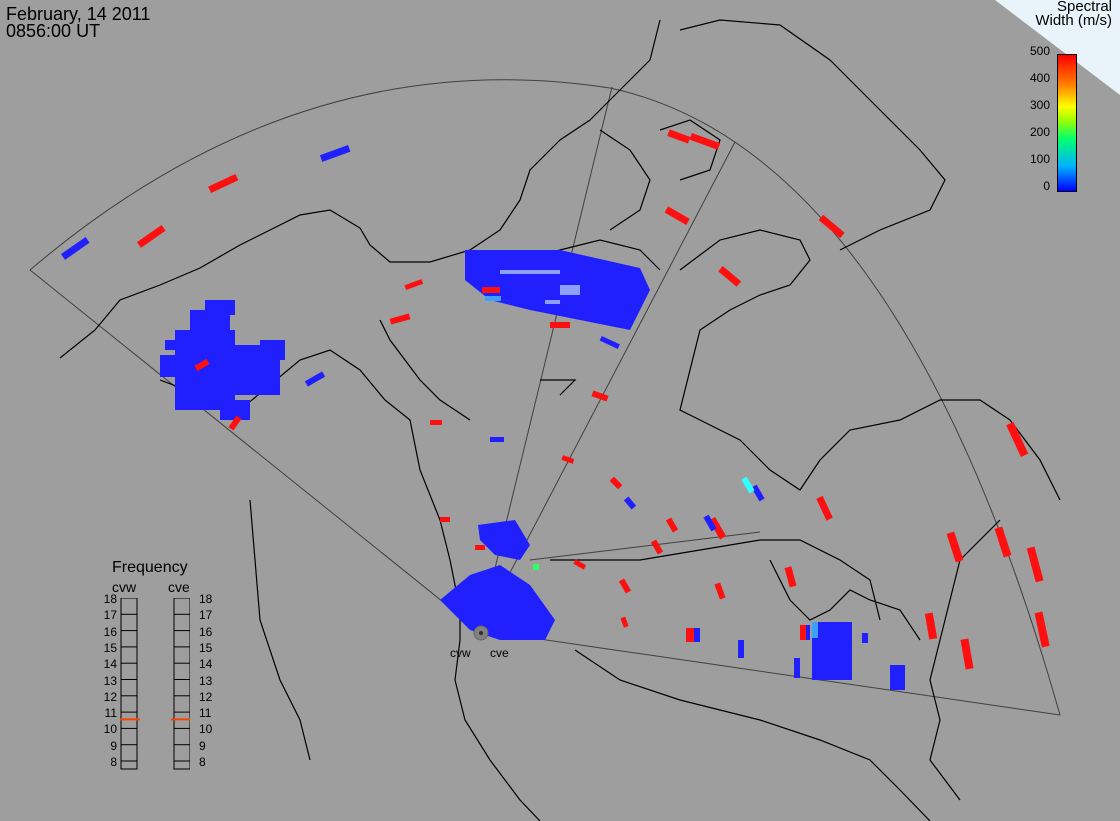  What do you see at coordinates (1039, 132) in the screenshot?
I see `colorbar-tick: 200` at bounding box center [1039, 132].